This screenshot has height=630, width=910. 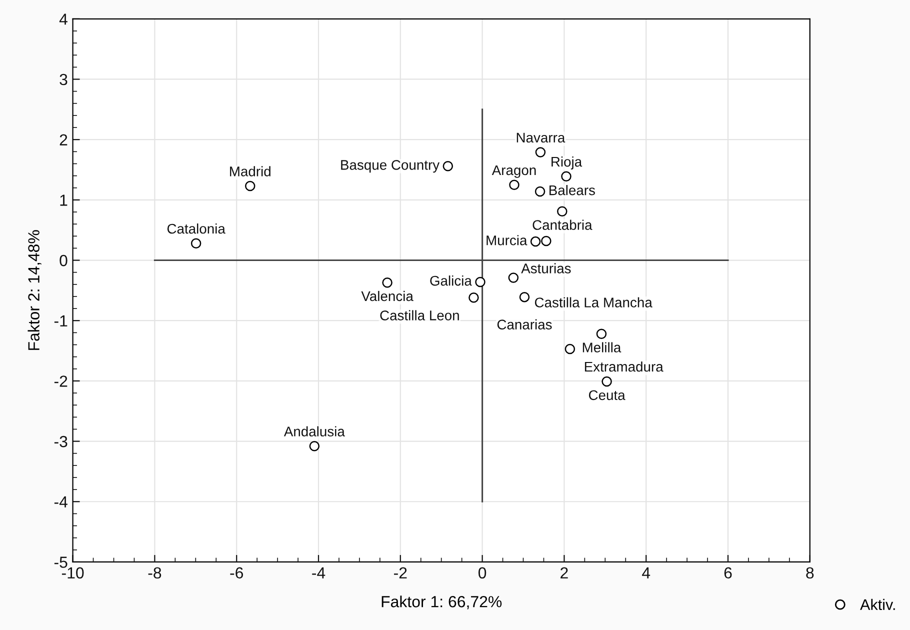 I want to click on x-tick-label: -4, so click(x=319, y=572).